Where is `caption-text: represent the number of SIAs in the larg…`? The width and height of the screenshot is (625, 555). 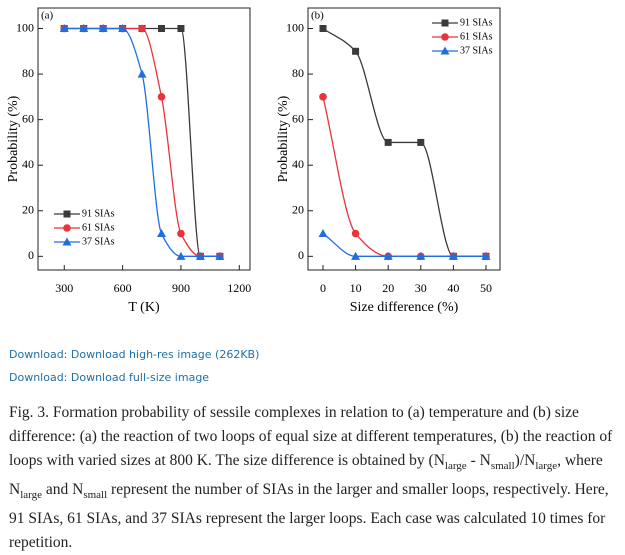
caption-text: represent the number of SIAs in the larg… is located at coordinates (309, 516).